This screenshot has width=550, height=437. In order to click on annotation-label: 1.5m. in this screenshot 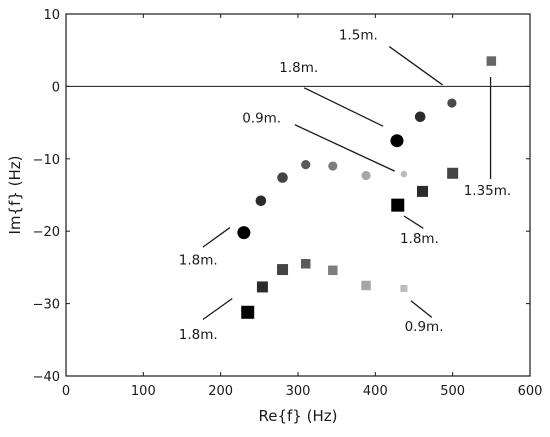, I will do `click(358, 35)`.